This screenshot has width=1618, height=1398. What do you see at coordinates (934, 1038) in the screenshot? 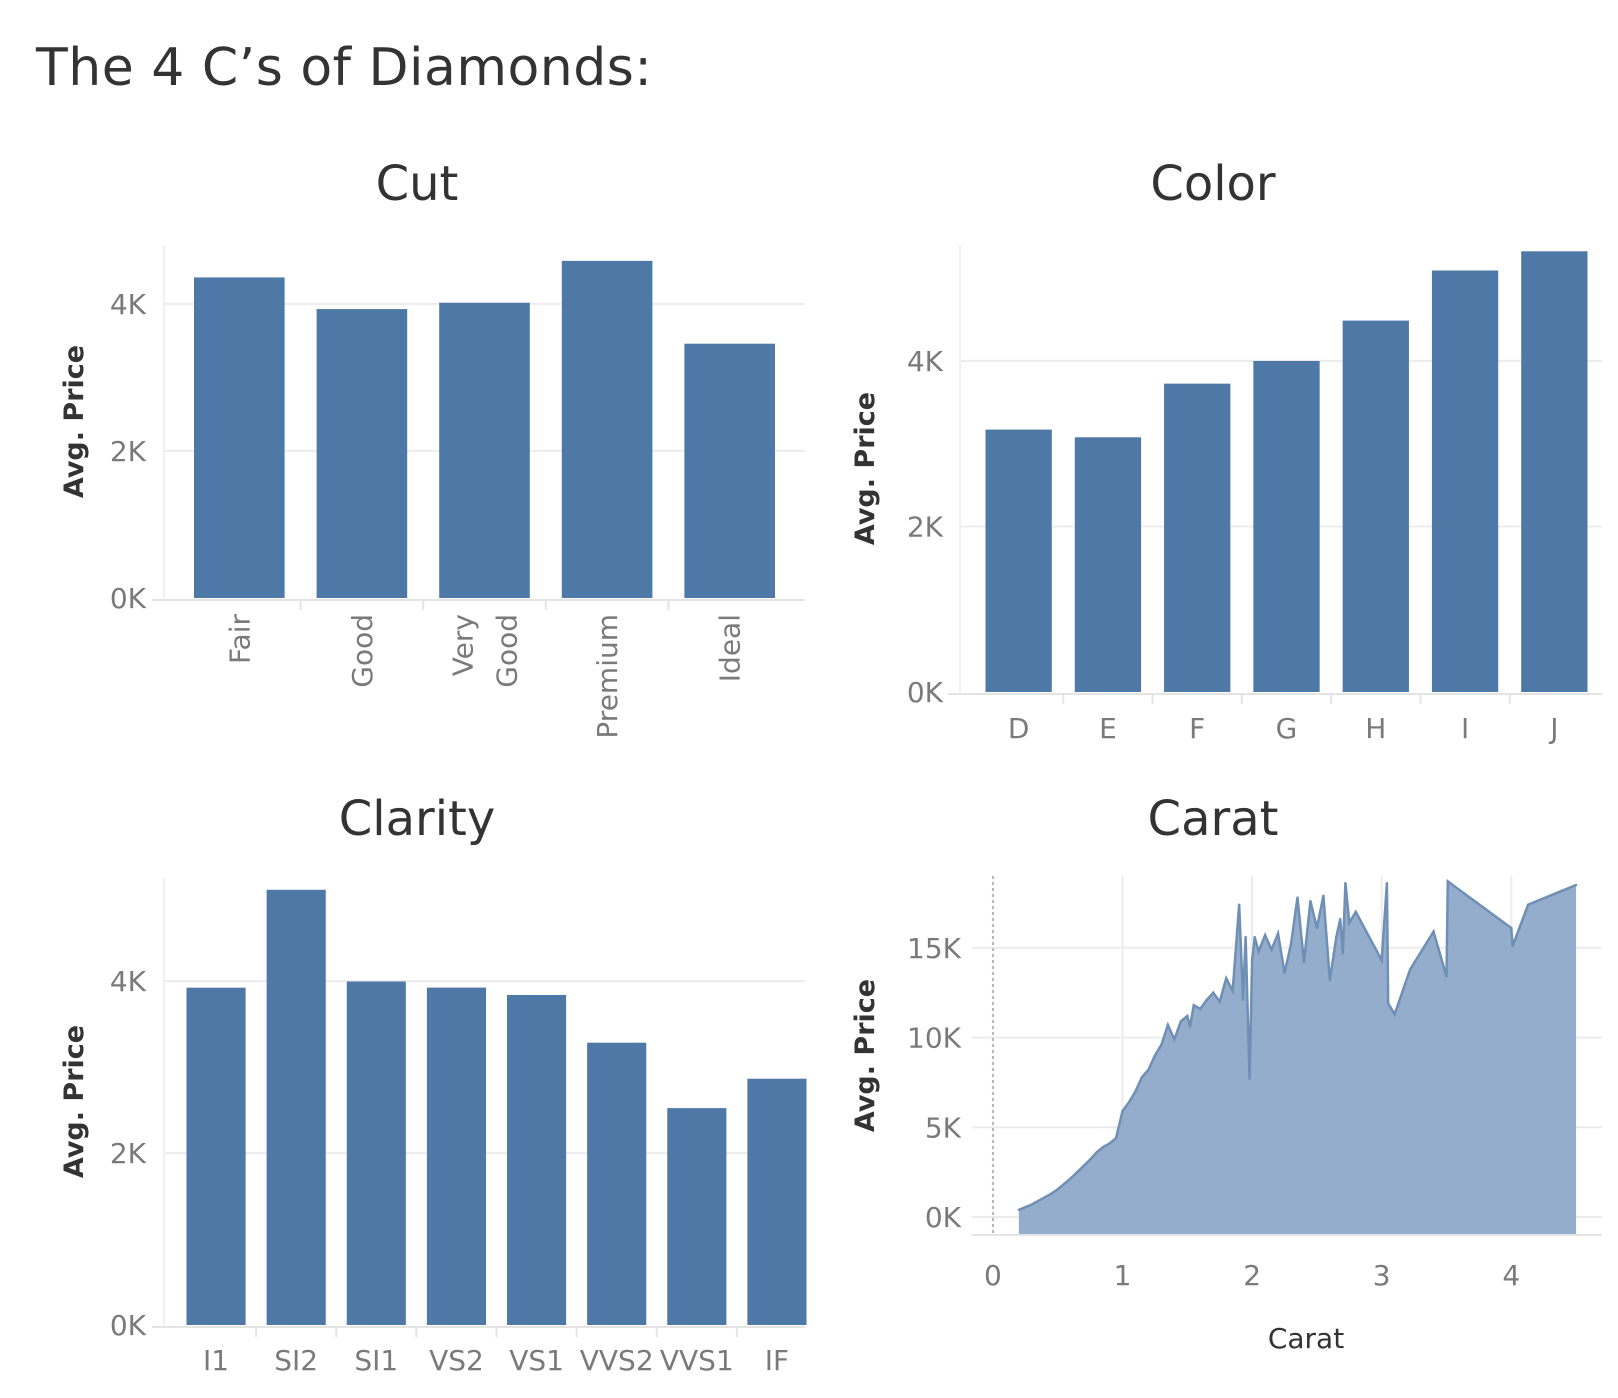
I see `carat-y-tick-label: 10K` at bounding box center [934, 1038].